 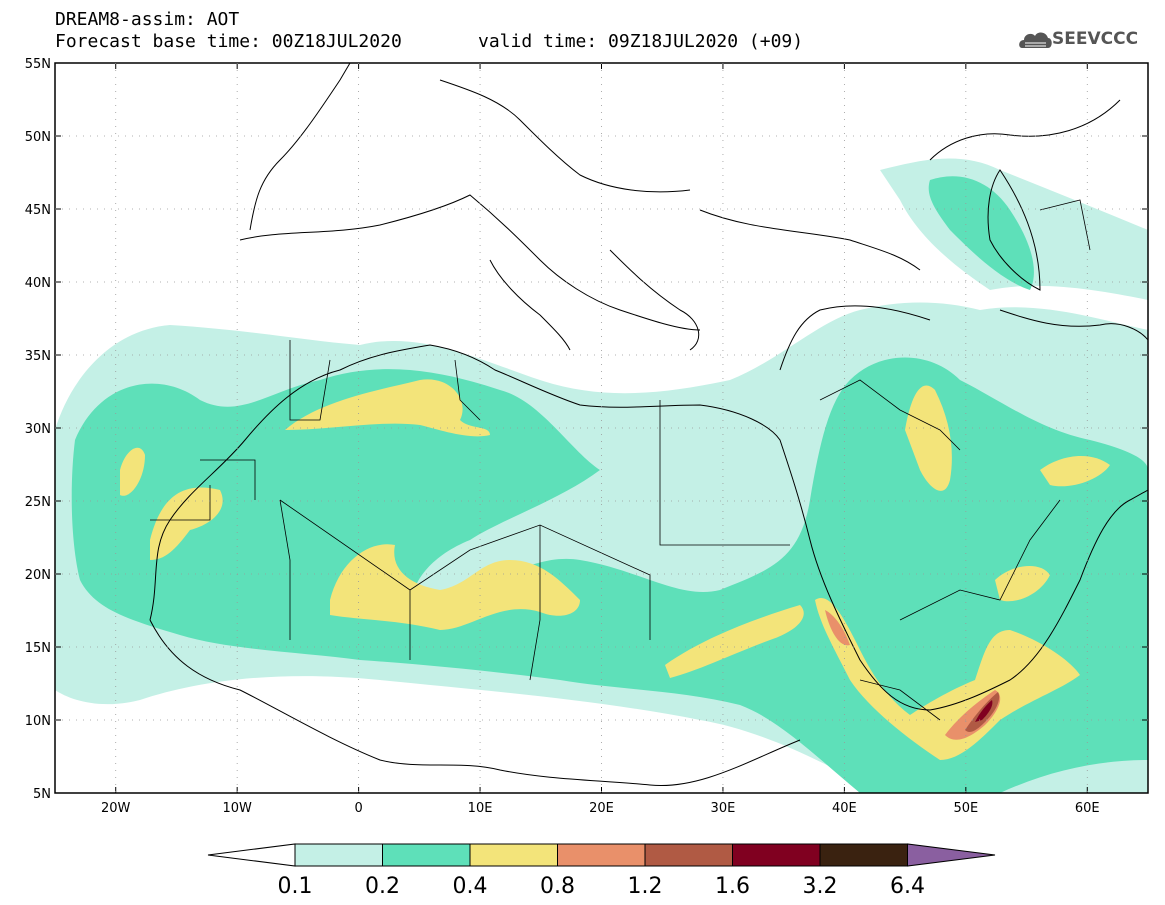 What do you see at coordinates (641, 41) in the screenshot?
I see `valid-time: valid time: 09Z18JUL2020 (+09)` at bounding box center [641, 41].